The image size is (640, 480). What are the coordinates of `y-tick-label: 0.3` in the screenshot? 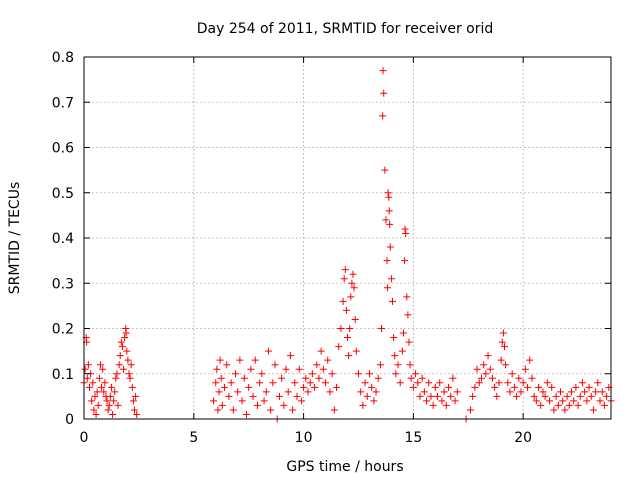 It's located at (63, 284).